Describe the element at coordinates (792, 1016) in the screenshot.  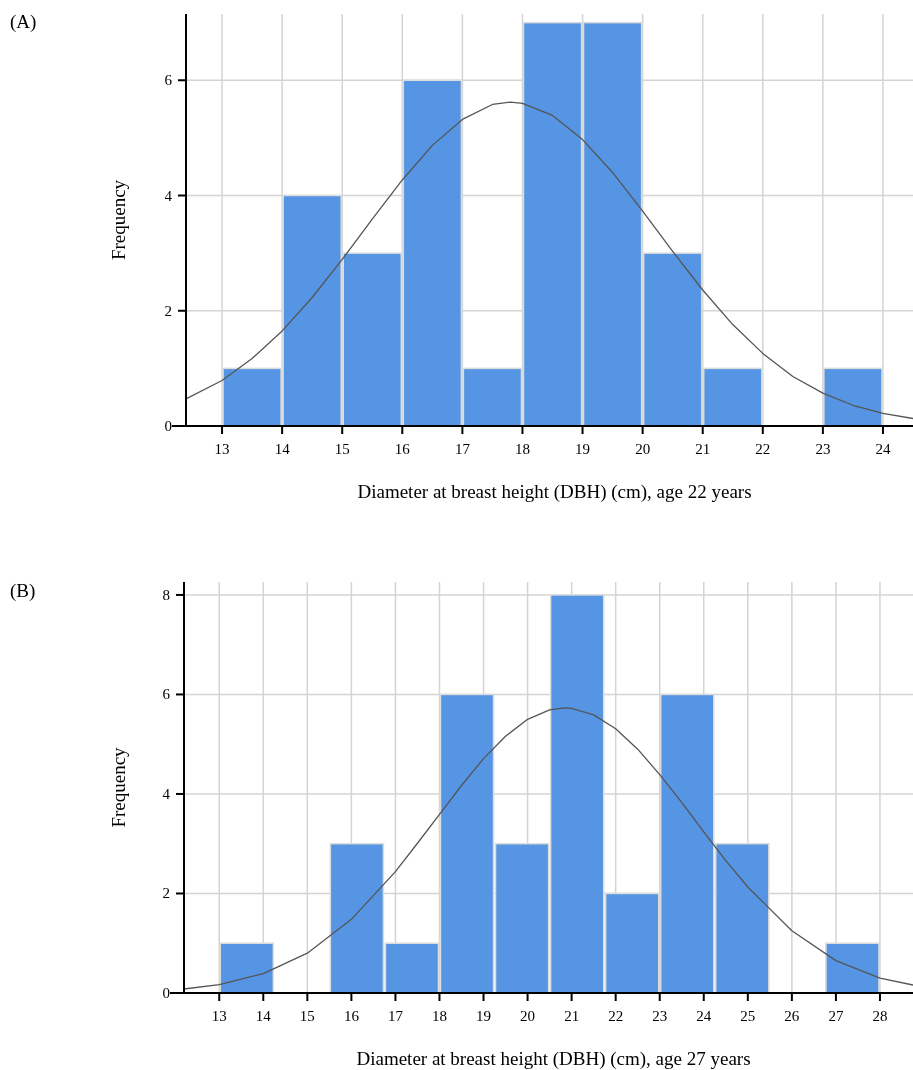
I see `x-tick-label: 26` at that location.